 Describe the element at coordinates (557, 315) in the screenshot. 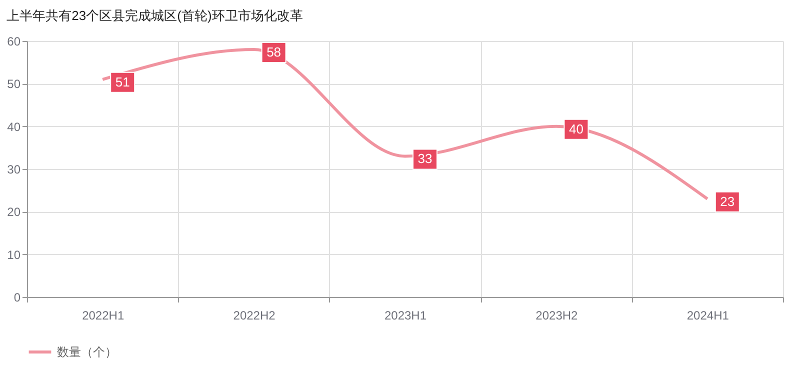

I see `x-tick-label: 2023H2` at that location.